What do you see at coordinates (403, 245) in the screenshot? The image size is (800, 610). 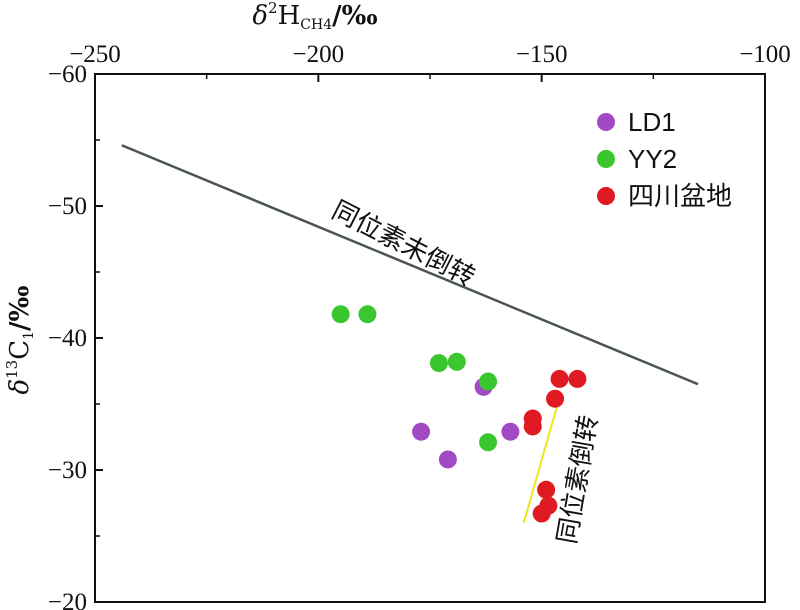 I see `boundary-label: 同位素未倒转` at bounding box center [403, 245].